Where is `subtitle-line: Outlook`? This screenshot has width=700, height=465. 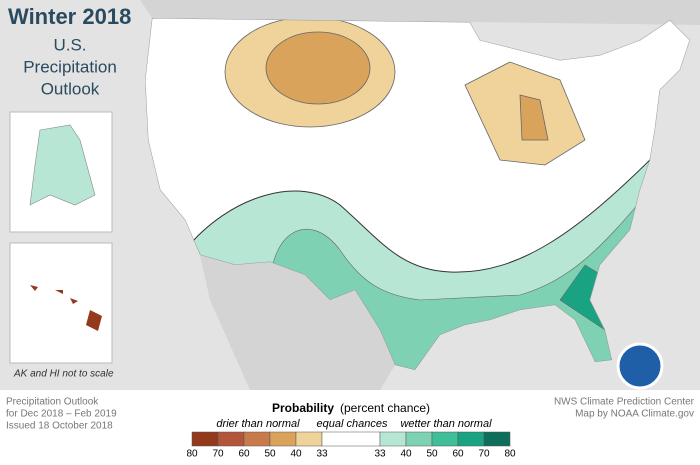
subtitle-line: Outlook is located at coordinates (70, 88).